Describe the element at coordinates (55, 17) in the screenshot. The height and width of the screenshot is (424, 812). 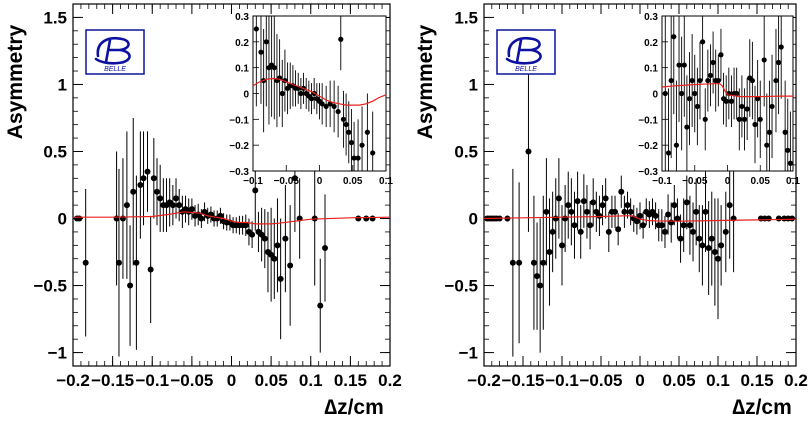
I see `y-tick-label: 1.5` at that location.